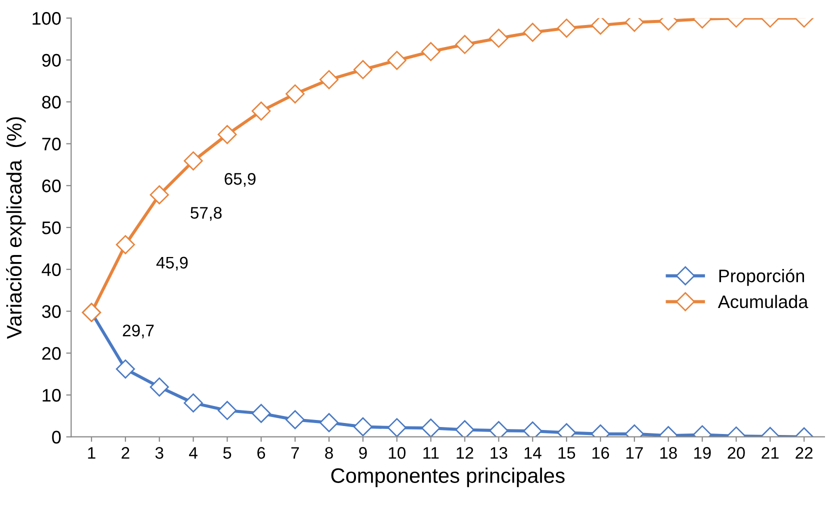 This screenshot has height=517, width=837. What do you see at coordinates (397, 453) in the screenshot?
I see `x-tick-label: 10` at bounding box center [397, 453].